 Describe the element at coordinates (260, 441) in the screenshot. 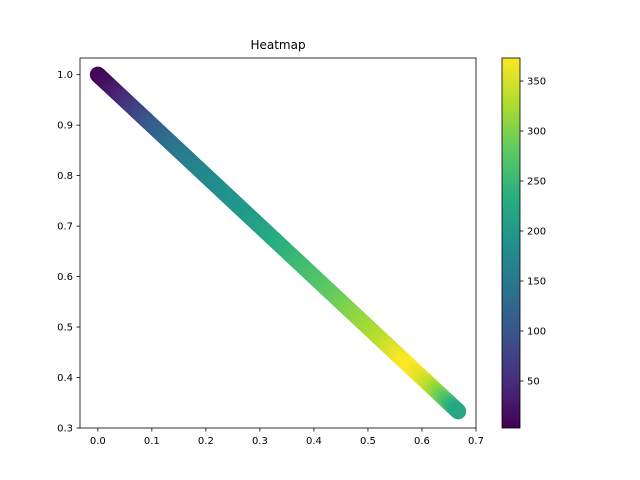

I see `x-tick-label: 0.3` at that location.